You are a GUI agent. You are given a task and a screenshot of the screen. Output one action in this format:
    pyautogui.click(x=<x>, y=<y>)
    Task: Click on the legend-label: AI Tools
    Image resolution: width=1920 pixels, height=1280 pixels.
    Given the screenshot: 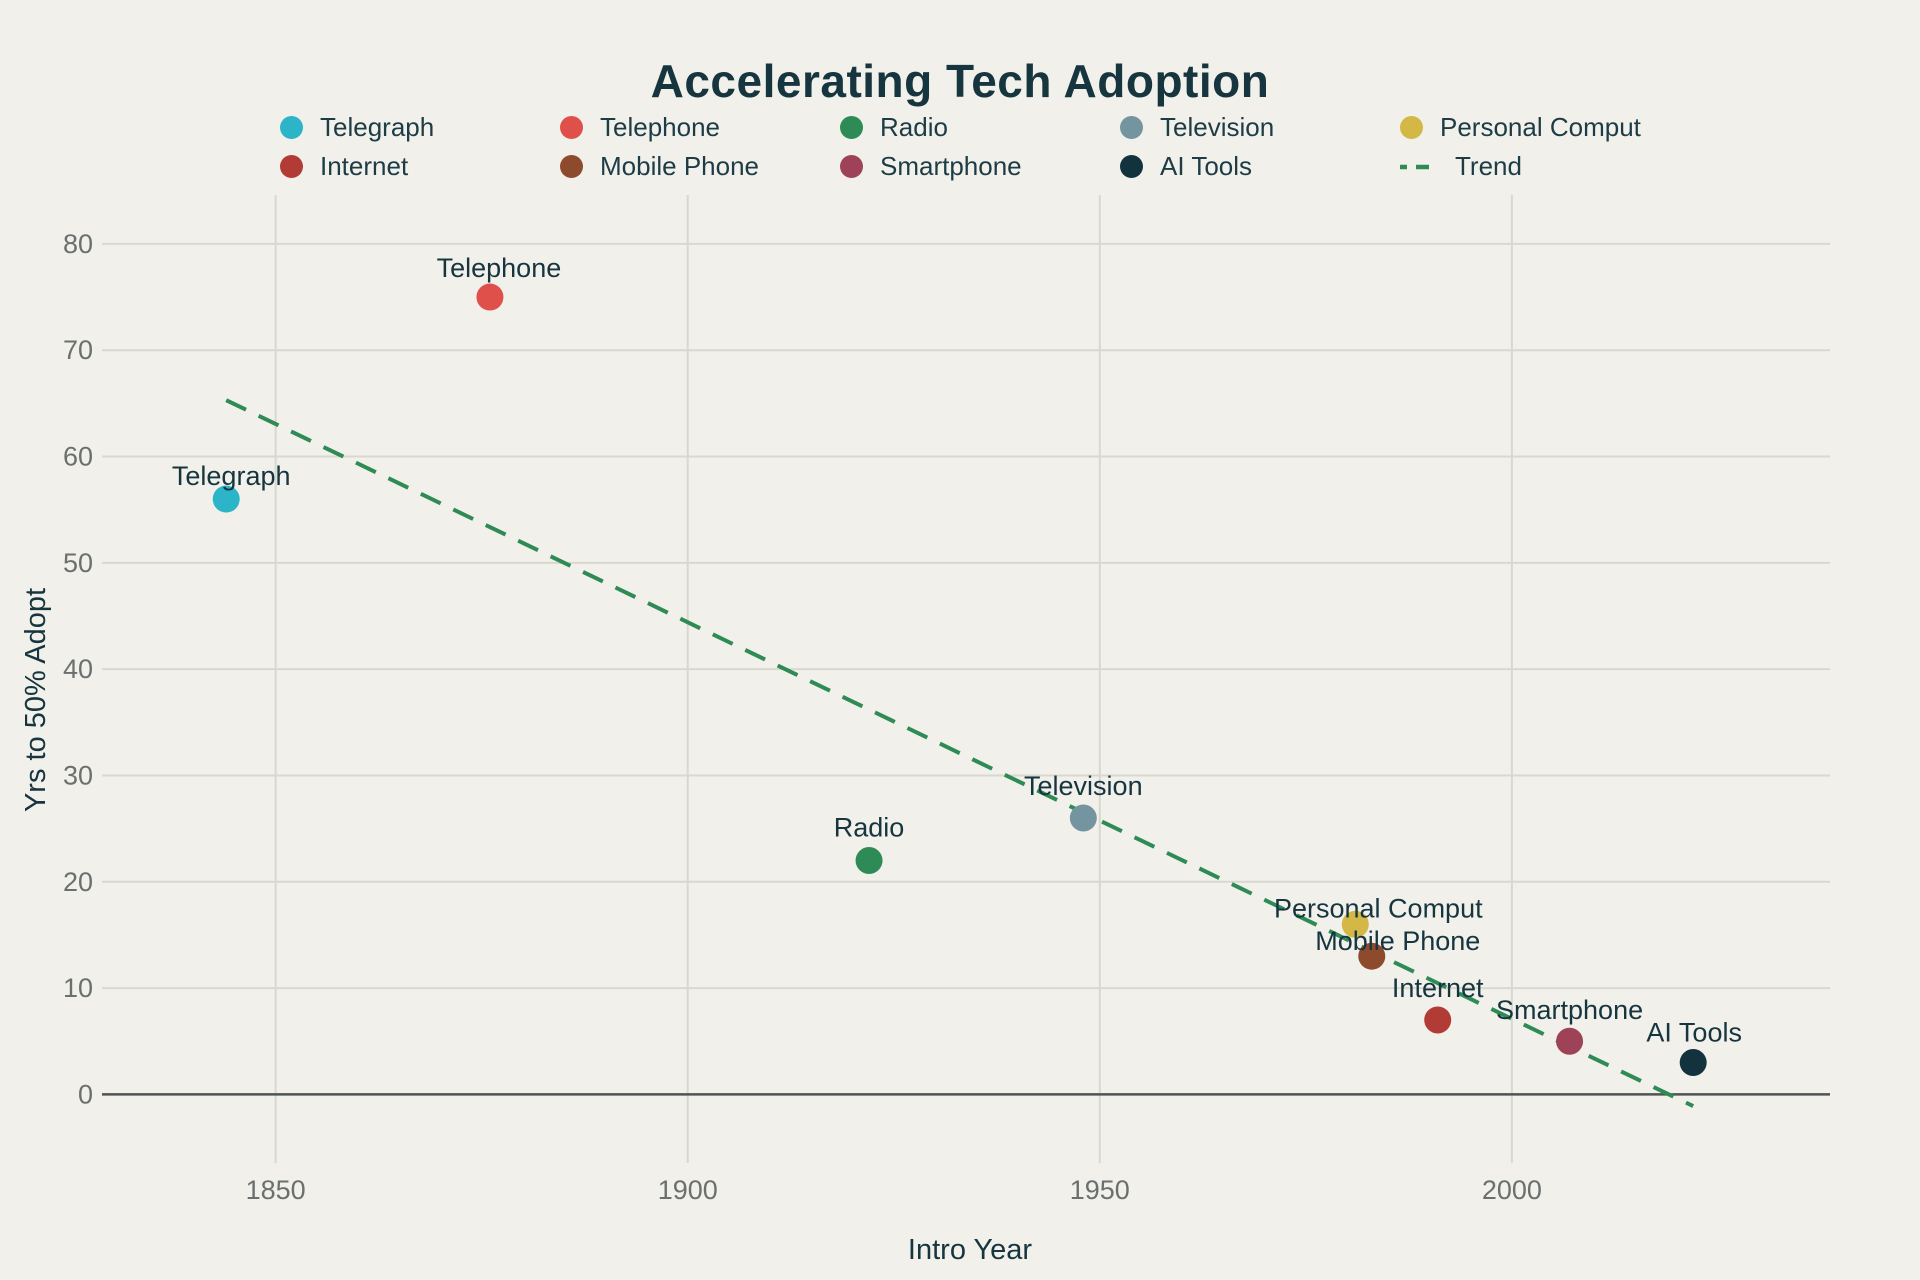 What is the action you would take?
    pyautogui.click(x=1206, y=165)
    